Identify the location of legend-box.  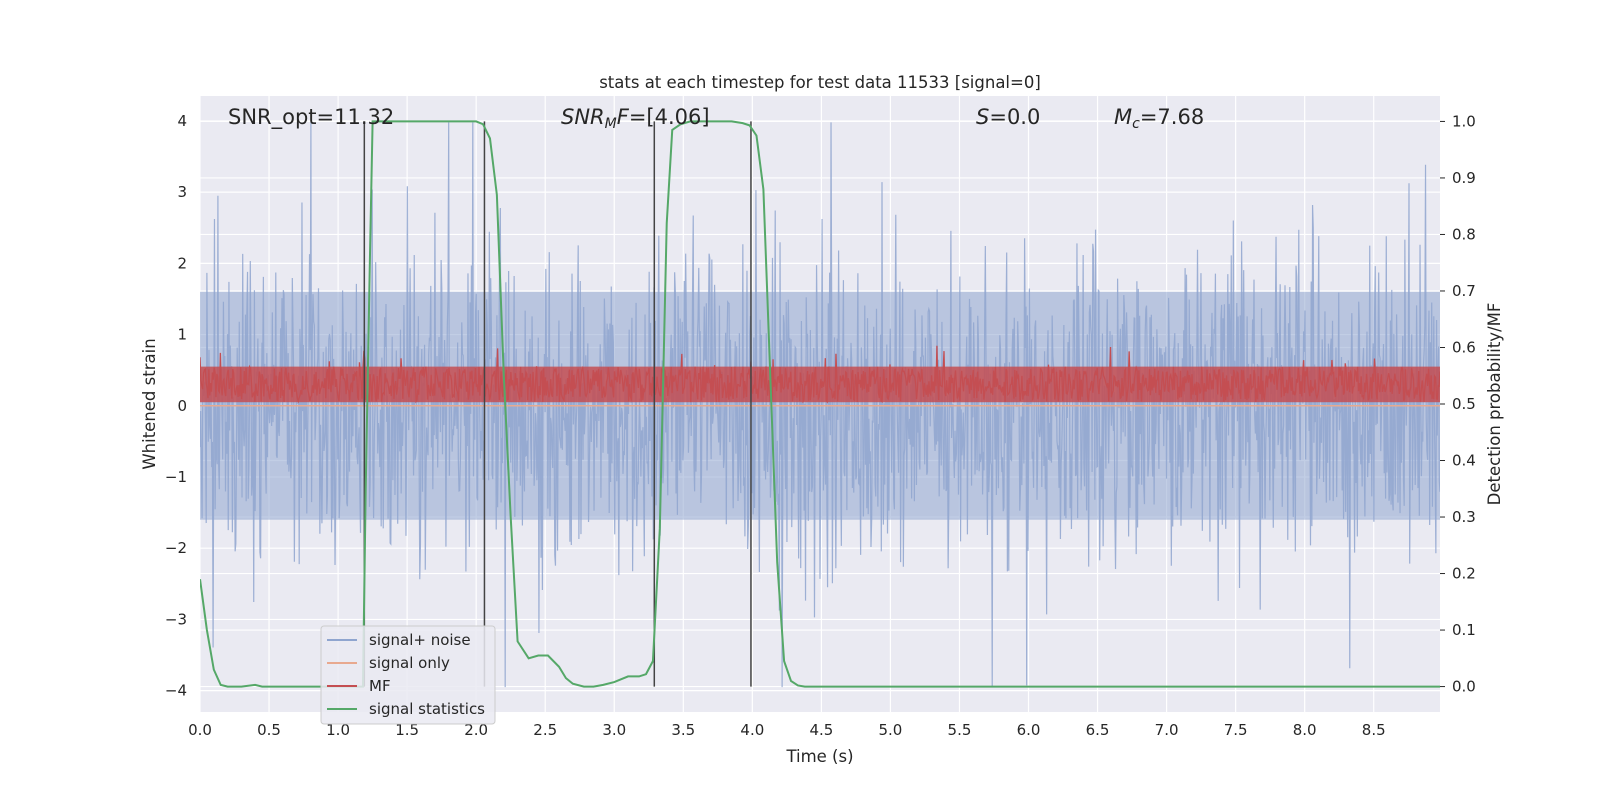
(408, 675).